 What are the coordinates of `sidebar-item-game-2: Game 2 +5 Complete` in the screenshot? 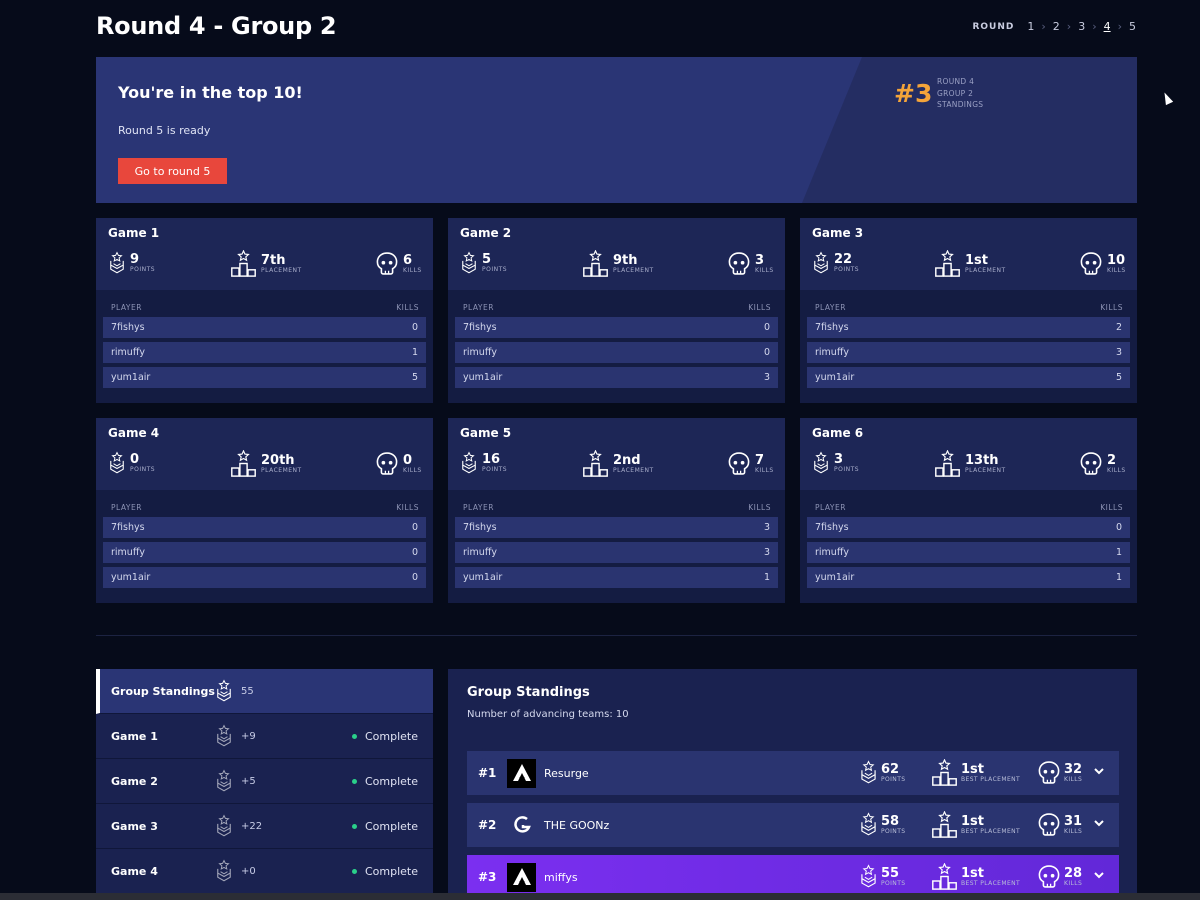 It's located at (264, 781).